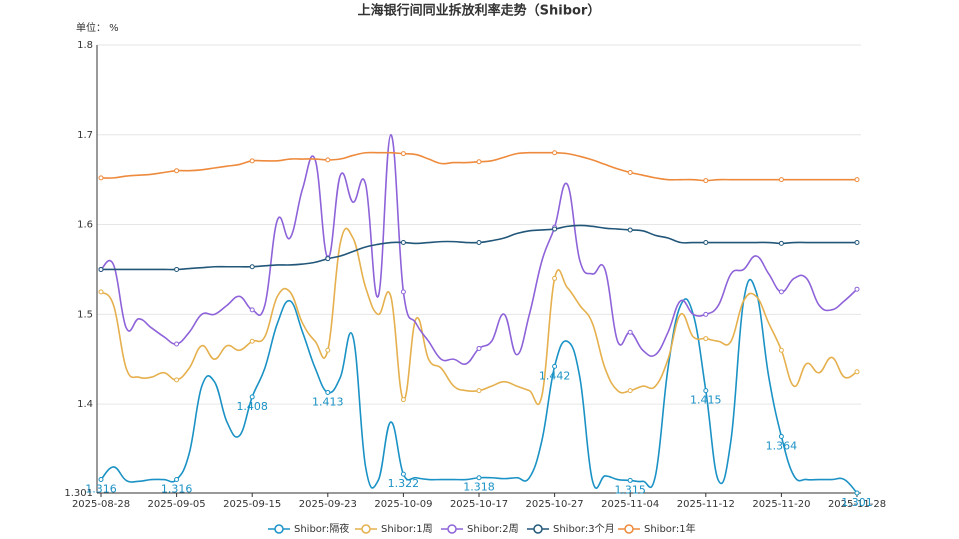 The width and height of the screenshot is (959, 539). Describe the element at coordinates (85, 404) in the screenshot. I see `y-tick-label: 1.4` at that location.